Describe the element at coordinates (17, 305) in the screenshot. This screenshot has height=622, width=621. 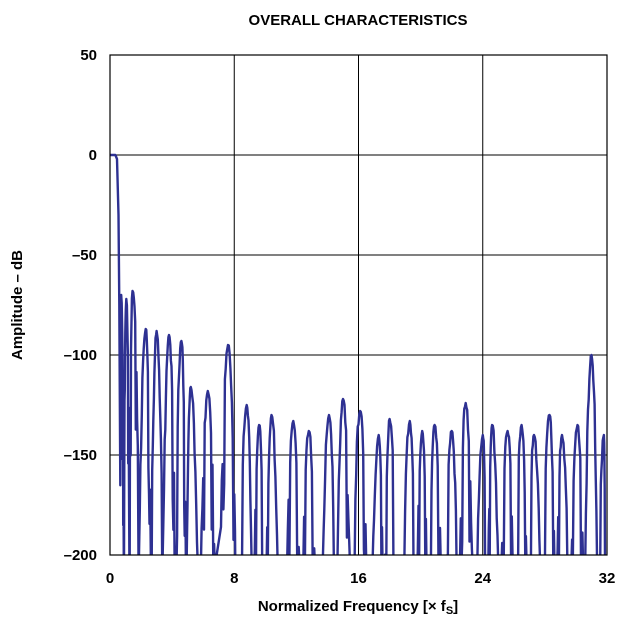
I see `y-axis-label: Amplitude – dB` at that location.